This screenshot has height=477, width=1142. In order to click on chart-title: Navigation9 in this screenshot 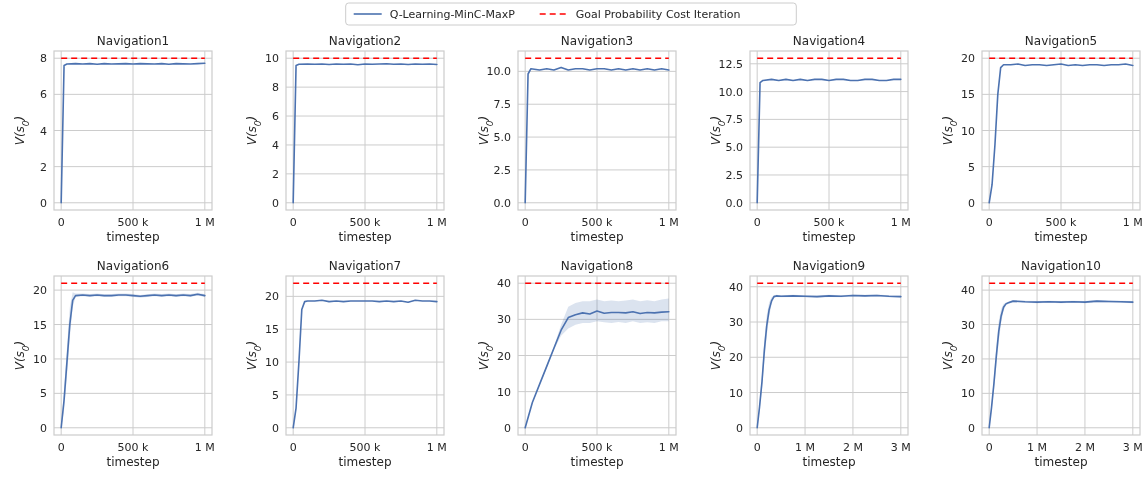, I will do `click(829, 266)`.